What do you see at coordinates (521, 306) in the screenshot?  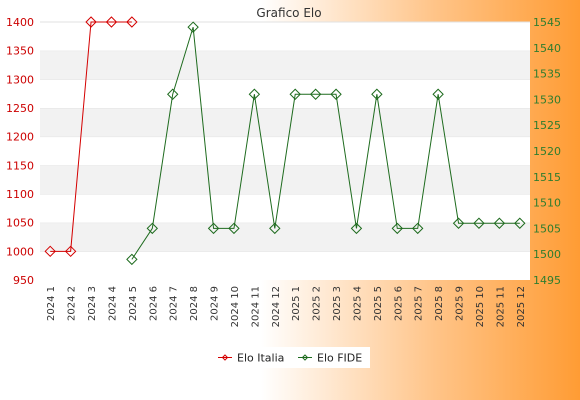 I see `x-tick-label: 2025 12` at bounding box center [521, 306].